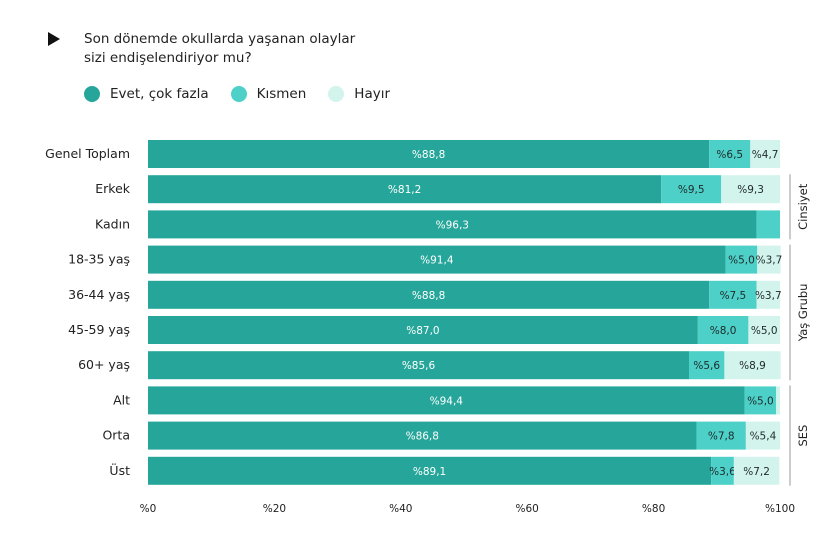 Image resolution: width=840 pixels, height=560 pixels. I want to click on category-label: 60+ yaş, so click(104, 364).